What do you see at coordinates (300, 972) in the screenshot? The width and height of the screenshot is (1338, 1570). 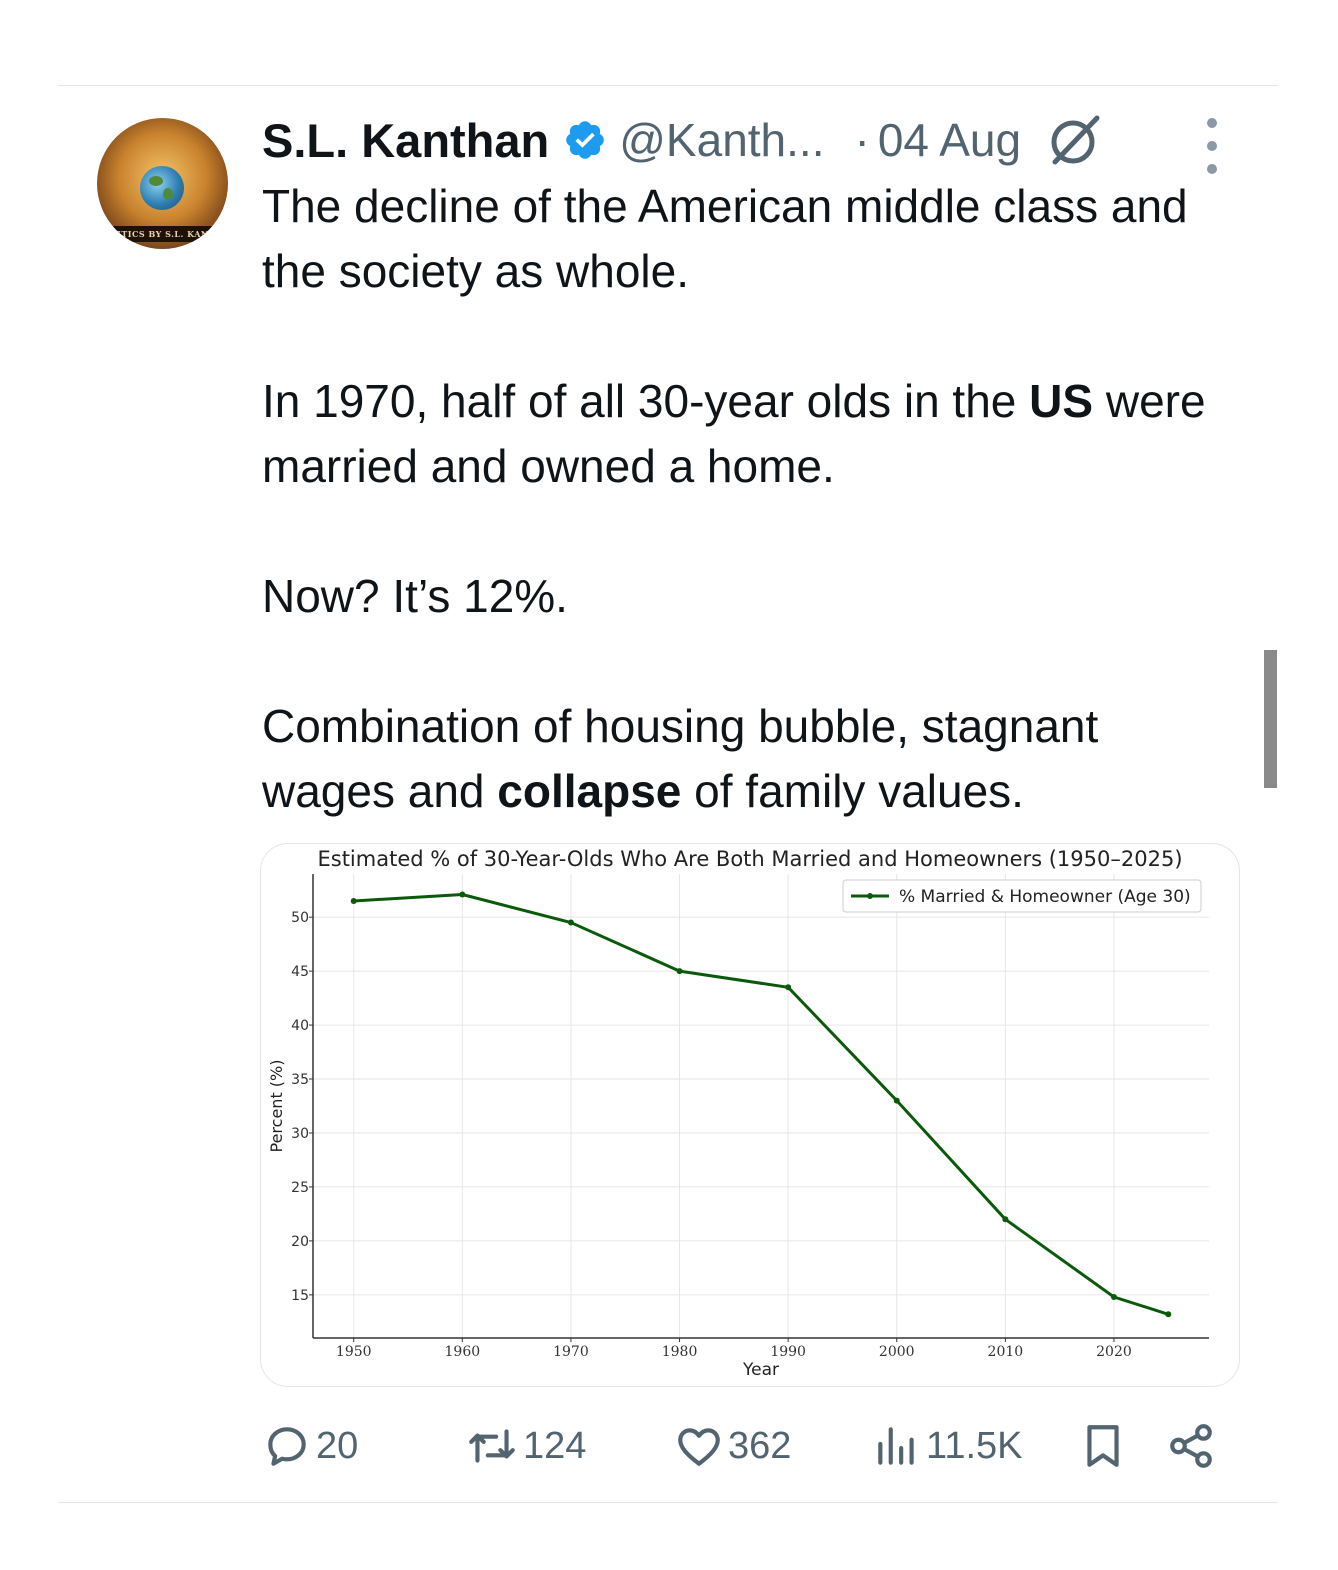 I see `y-tick-label: 45` at bounding box center [300, 972].